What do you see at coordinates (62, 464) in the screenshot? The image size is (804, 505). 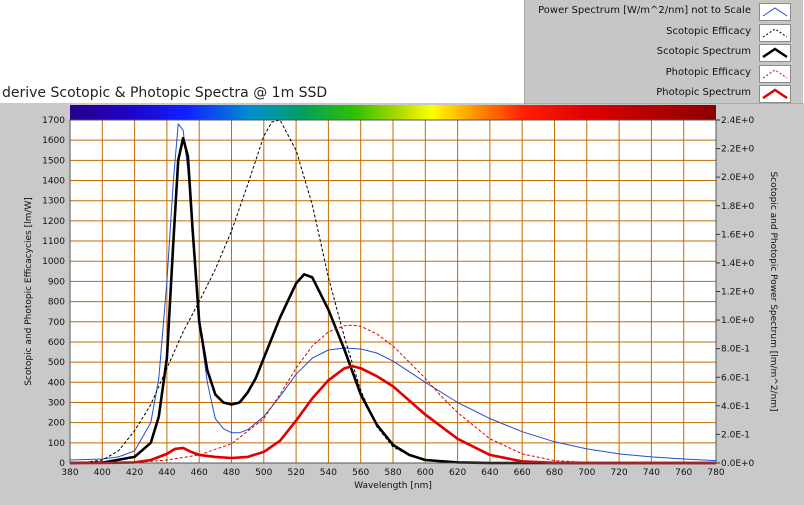 I see `y-tick-label: 0` at bounding box center [62, 464].